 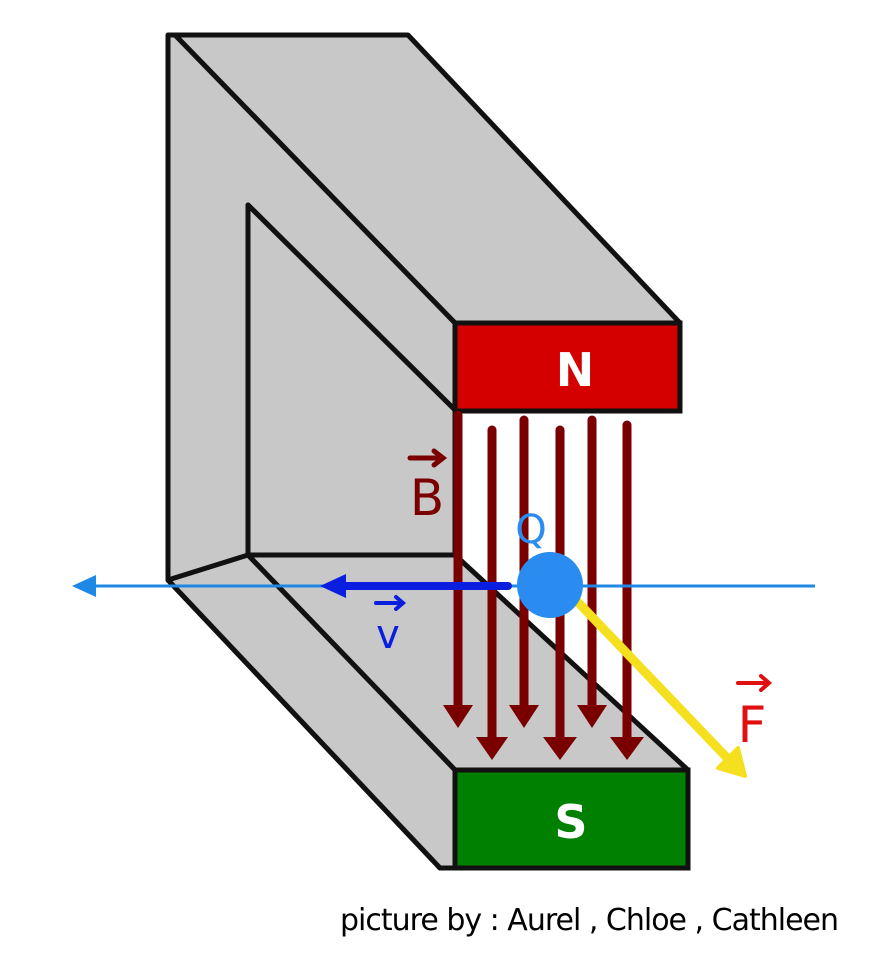 I want to click on south-pole-block, so click(x=571, y=819).